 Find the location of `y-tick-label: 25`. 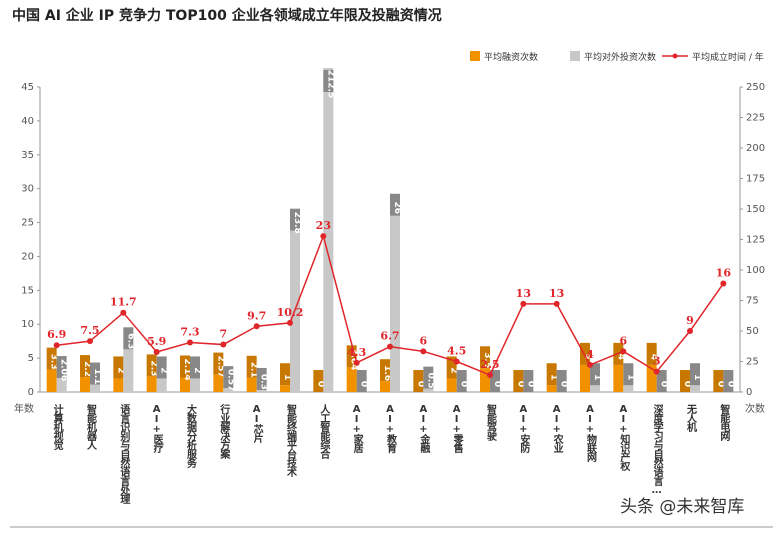

y-tick-label: 25 is located at coordinates (27, 223).